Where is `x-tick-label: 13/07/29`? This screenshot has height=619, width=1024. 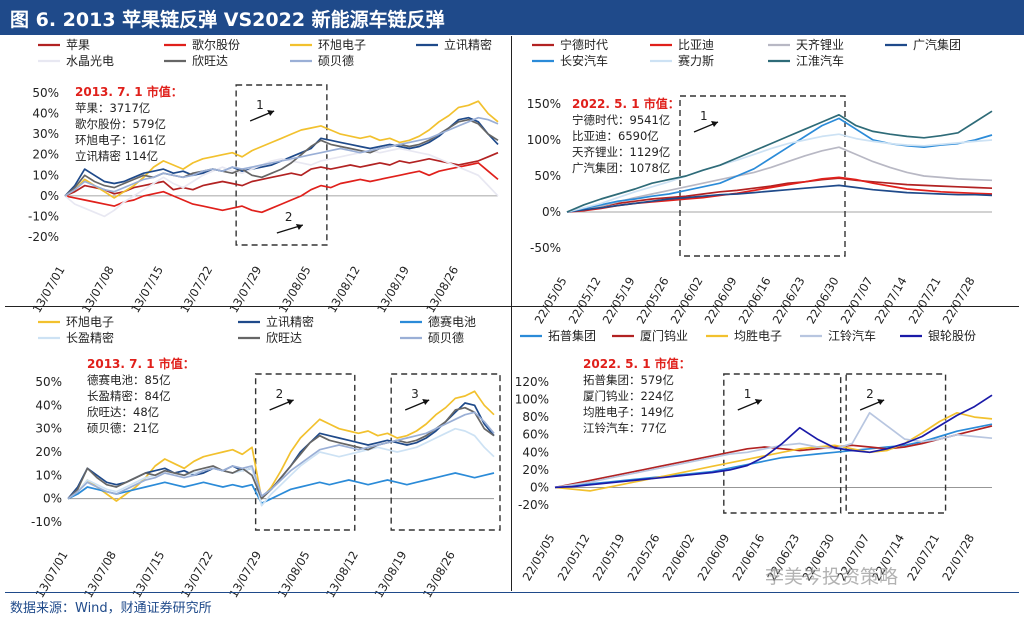 x-tick-label: 13/07/29 is located at coordinates (245, 290).